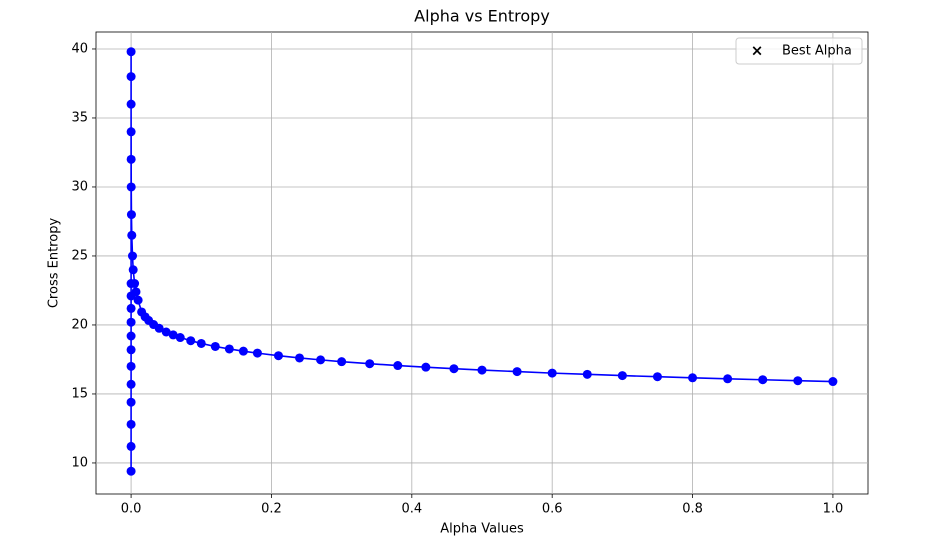 This screenshot has width=935, height=537. What do you see at coordinates (552, 509) in the screenshot?
I see `x-tick-label: 0.6` at bounding box center [552, 509].